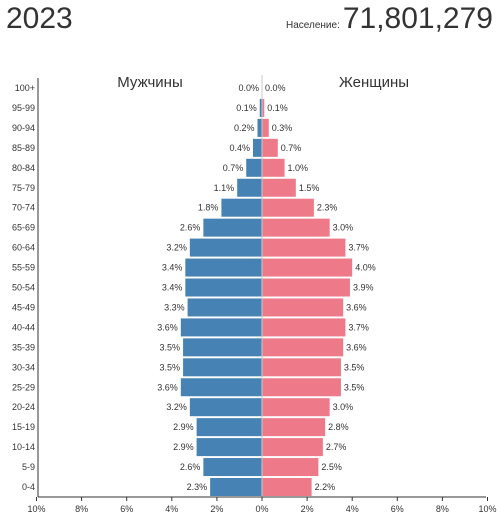  Describe the element at coordinates (28, 467) in the screenshot. I see `age-label: 5-9` at that location.